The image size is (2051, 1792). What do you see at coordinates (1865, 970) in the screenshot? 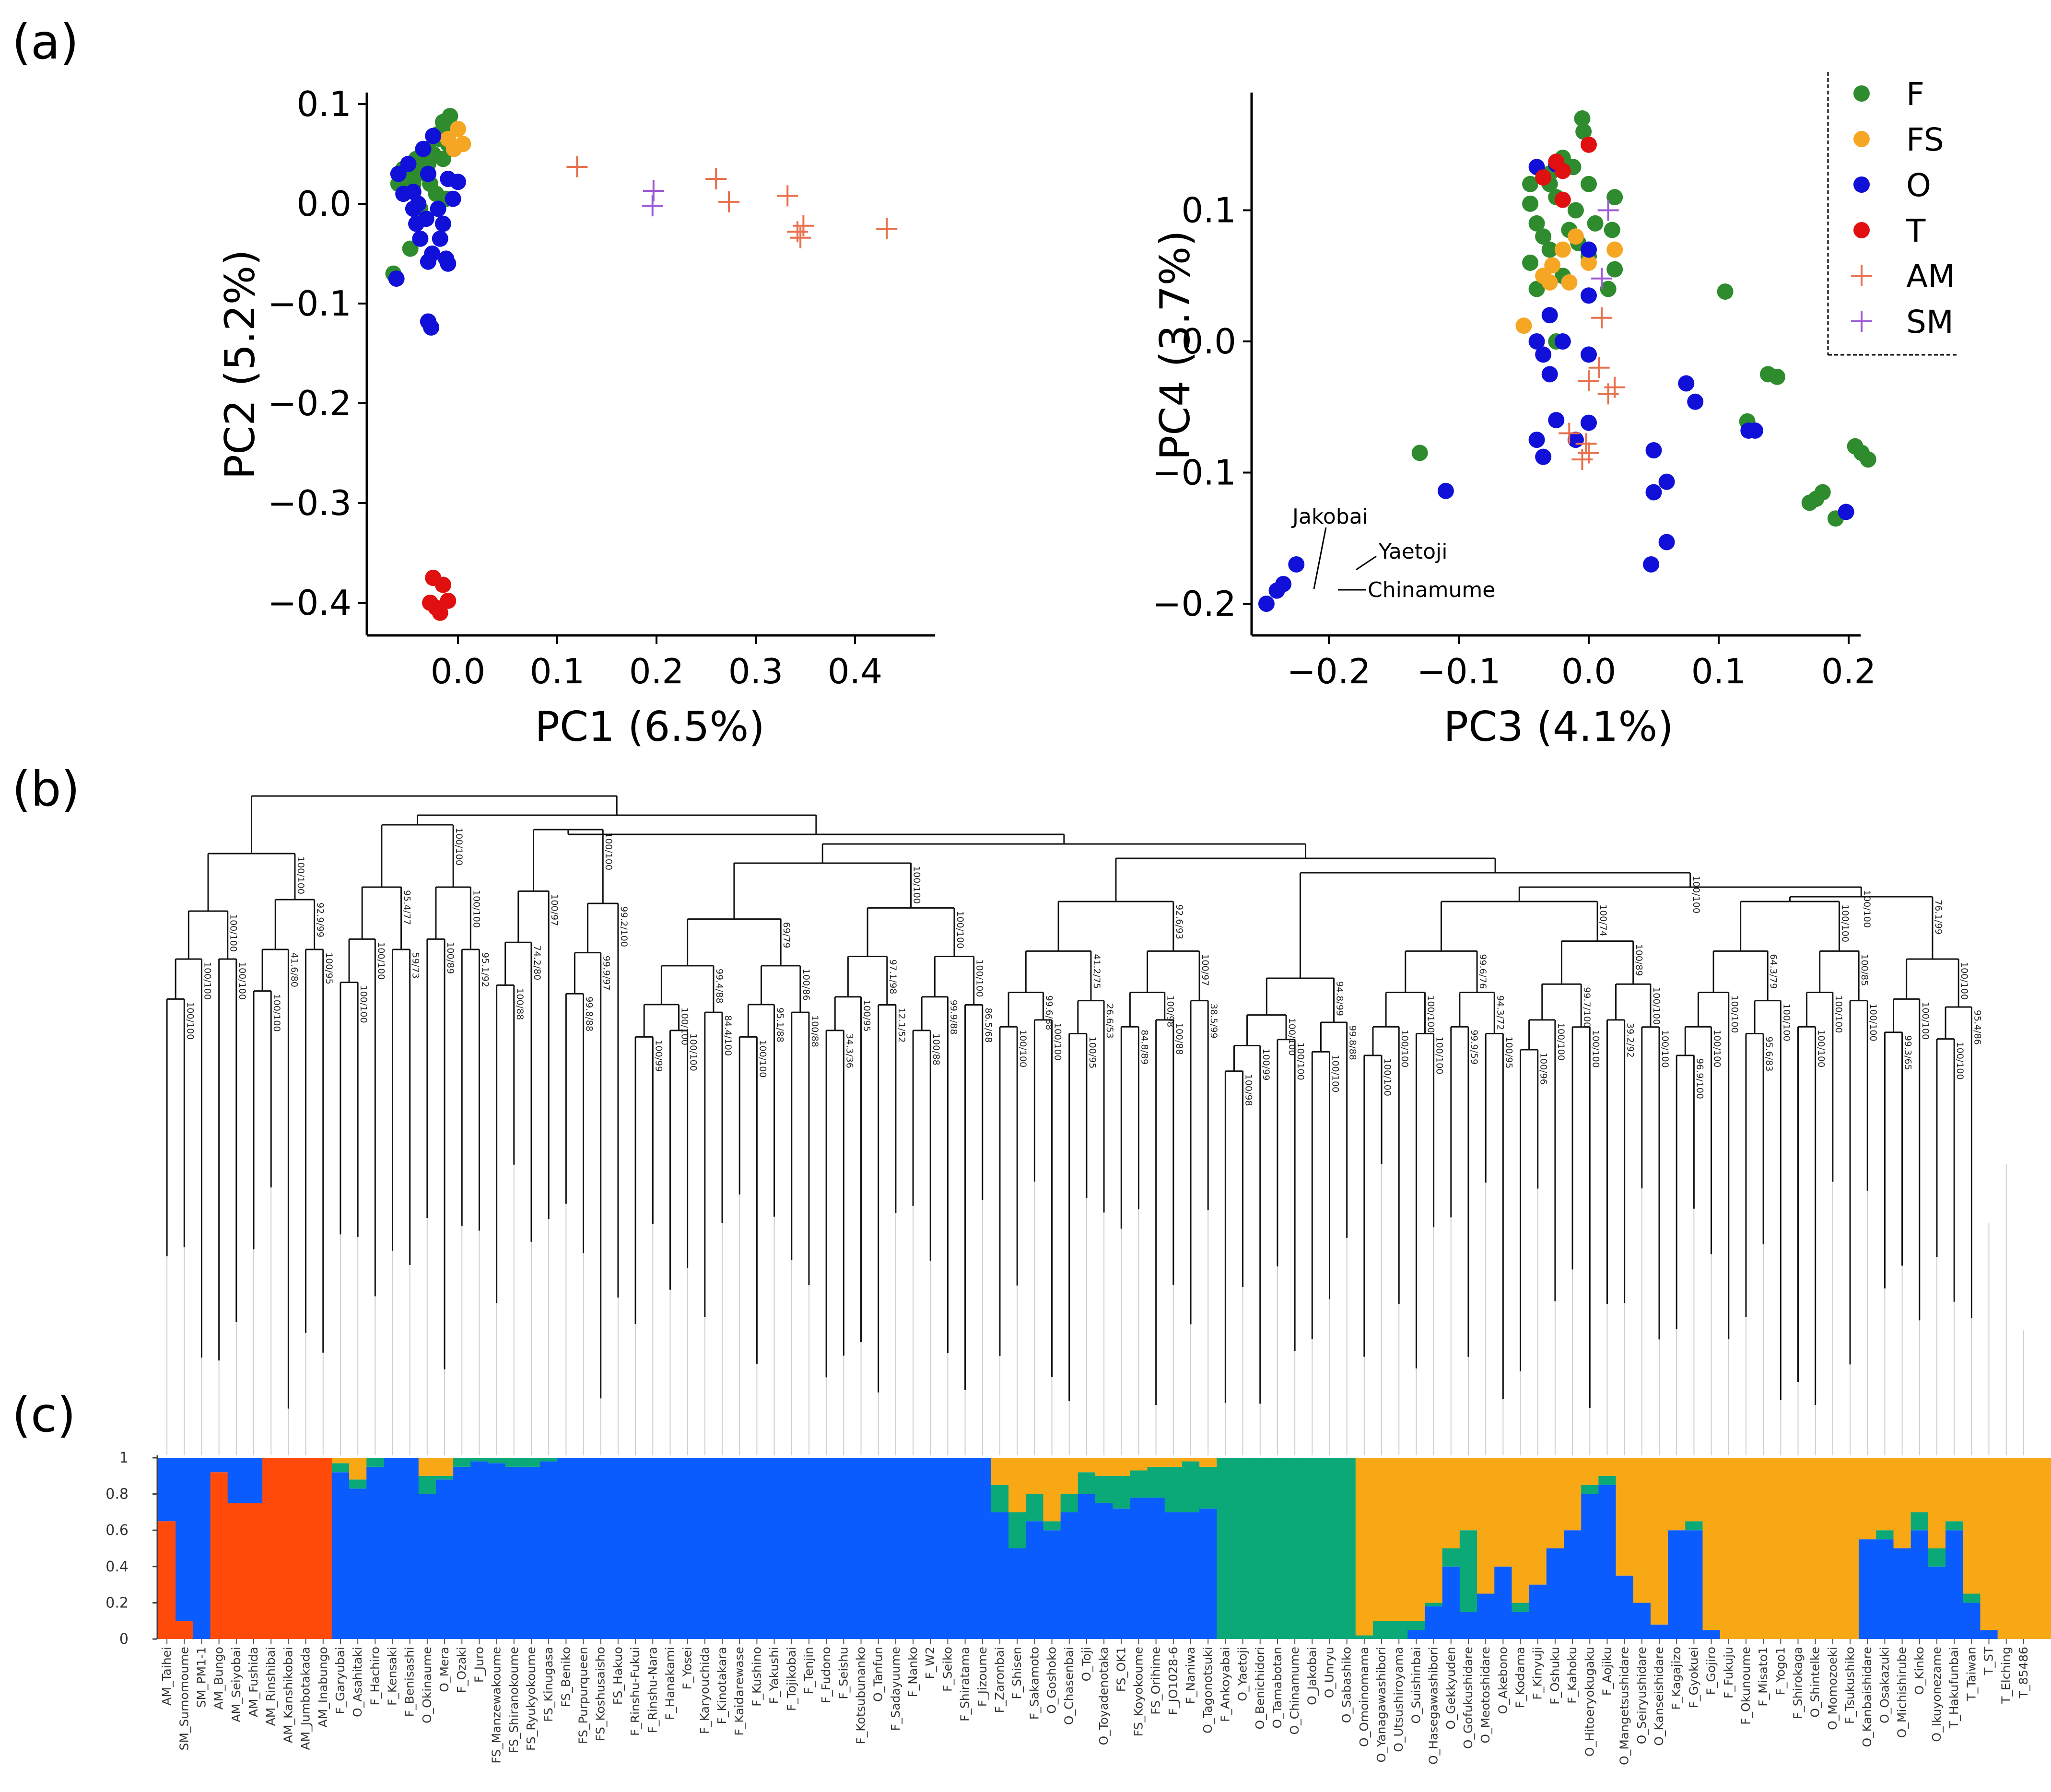
I see `bootstrap-label: 100/85` at bounding box center [1865, 970].